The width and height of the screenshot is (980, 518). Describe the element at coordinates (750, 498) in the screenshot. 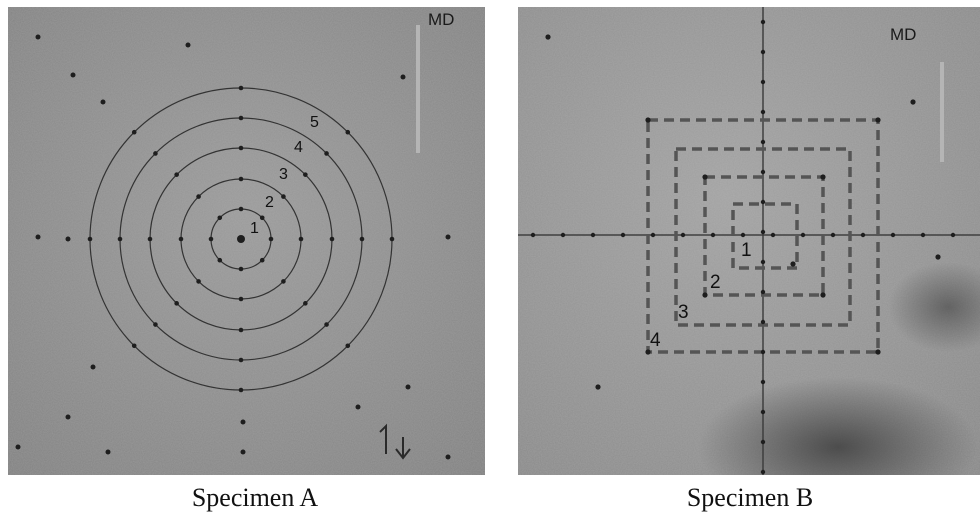

I see `specimen-b-caption: Specimen B` at that location.